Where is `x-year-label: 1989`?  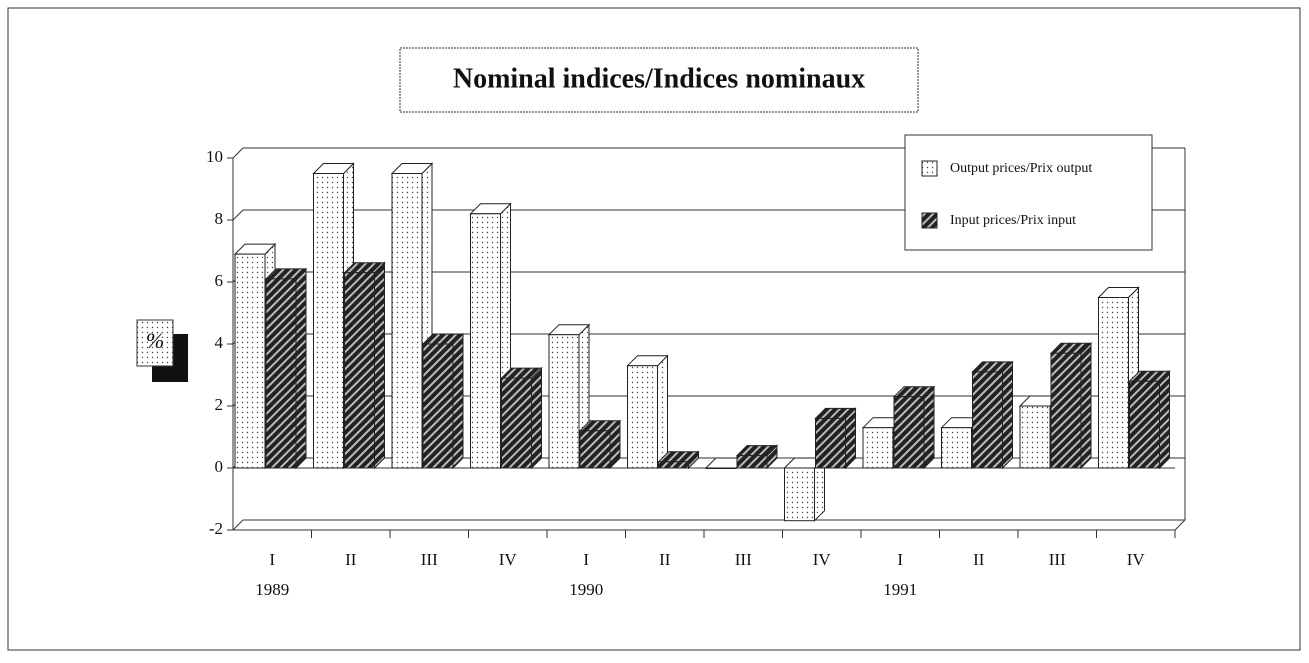 x-year-label: 1989 is located at coordinates (272, 589).